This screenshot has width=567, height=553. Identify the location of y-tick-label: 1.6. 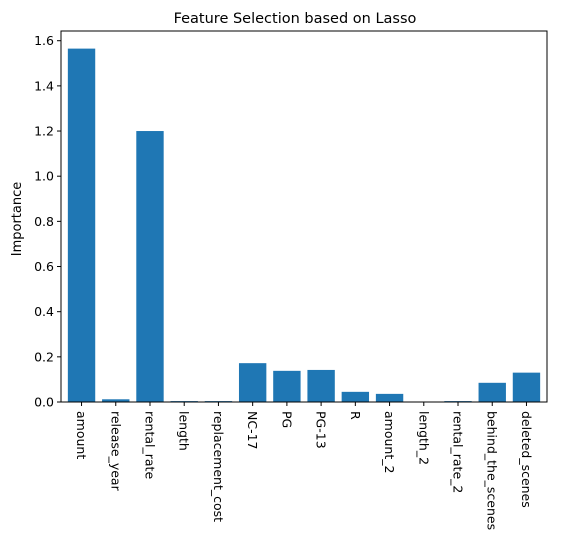
(44, 40).